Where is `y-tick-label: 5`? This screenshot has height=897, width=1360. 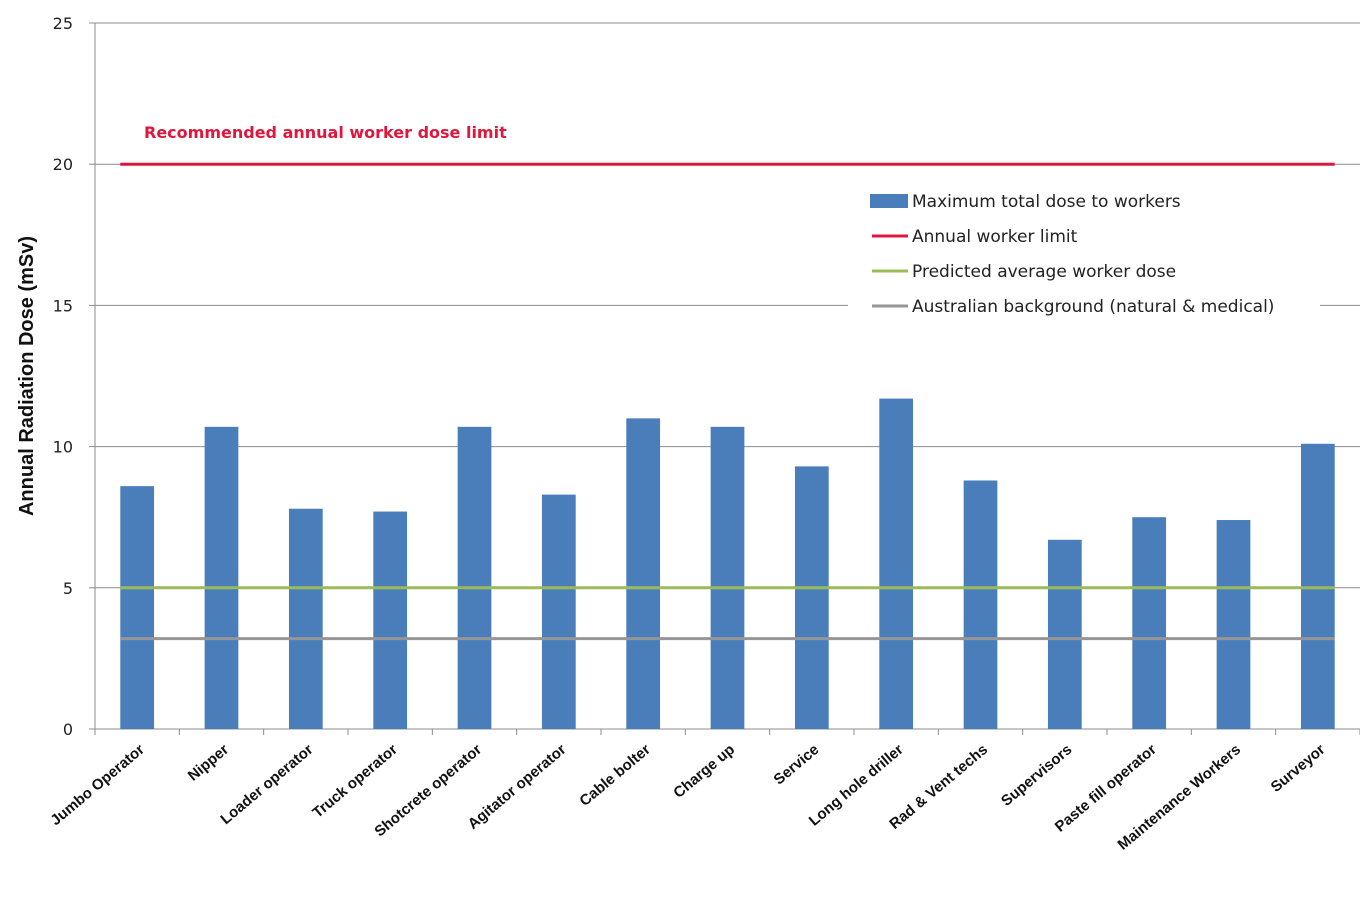
y-tick-label: 5 is located at coordinates (68, 588).